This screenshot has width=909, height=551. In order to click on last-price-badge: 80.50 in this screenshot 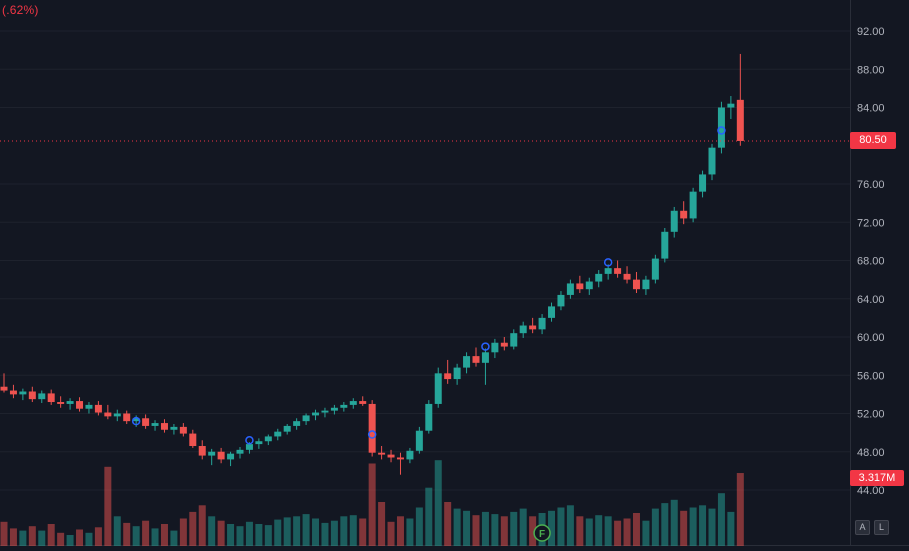, I will do `click(873, 141)`.